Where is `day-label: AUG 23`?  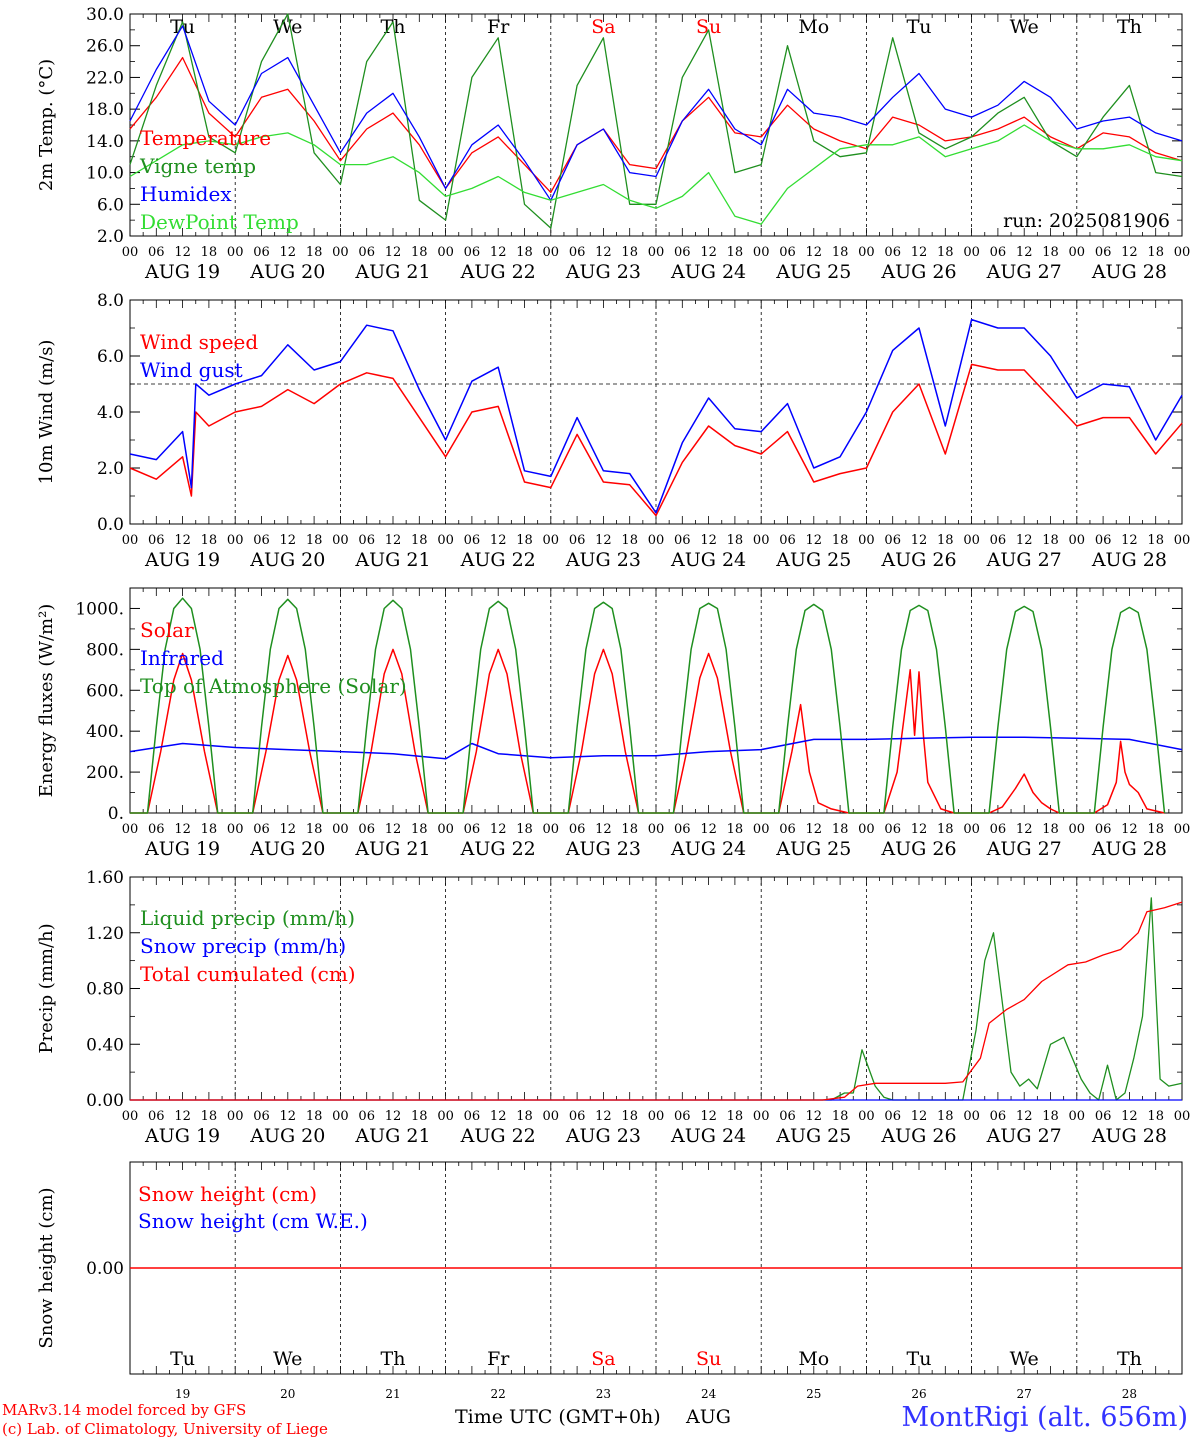
day-label: AUG 23 is located at coordinates (603, 272).